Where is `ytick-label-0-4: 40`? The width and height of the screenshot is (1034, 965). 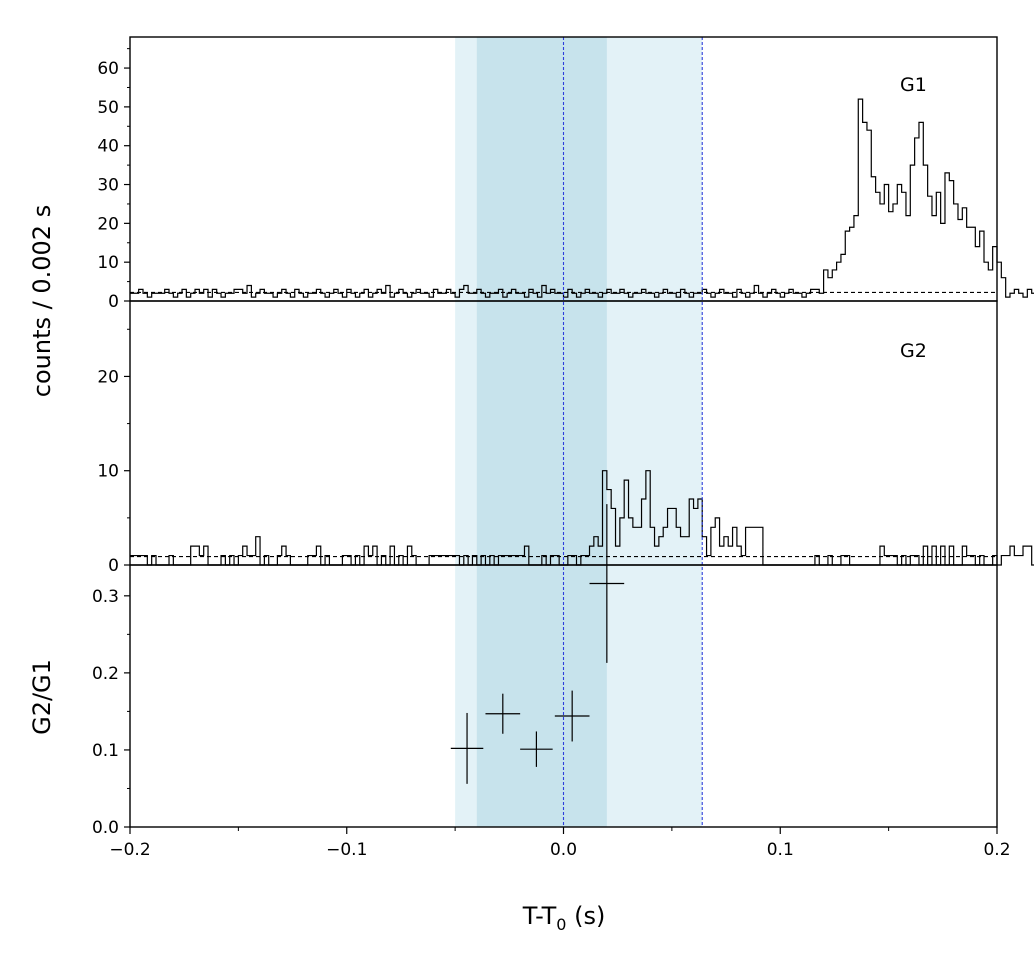
ytick-label-0-4: 40 is located at coordinates (108, 147).